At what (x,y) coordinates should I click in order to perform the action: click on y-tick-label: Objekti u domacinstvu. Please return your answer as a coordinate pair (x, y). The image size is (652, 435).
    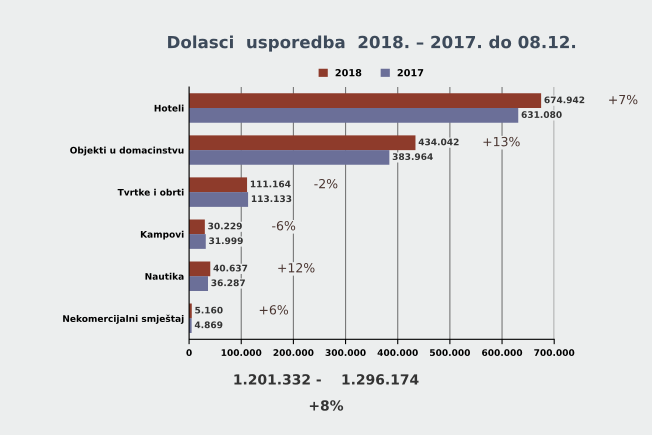
    Looking at the image, I should click on (127, 151).